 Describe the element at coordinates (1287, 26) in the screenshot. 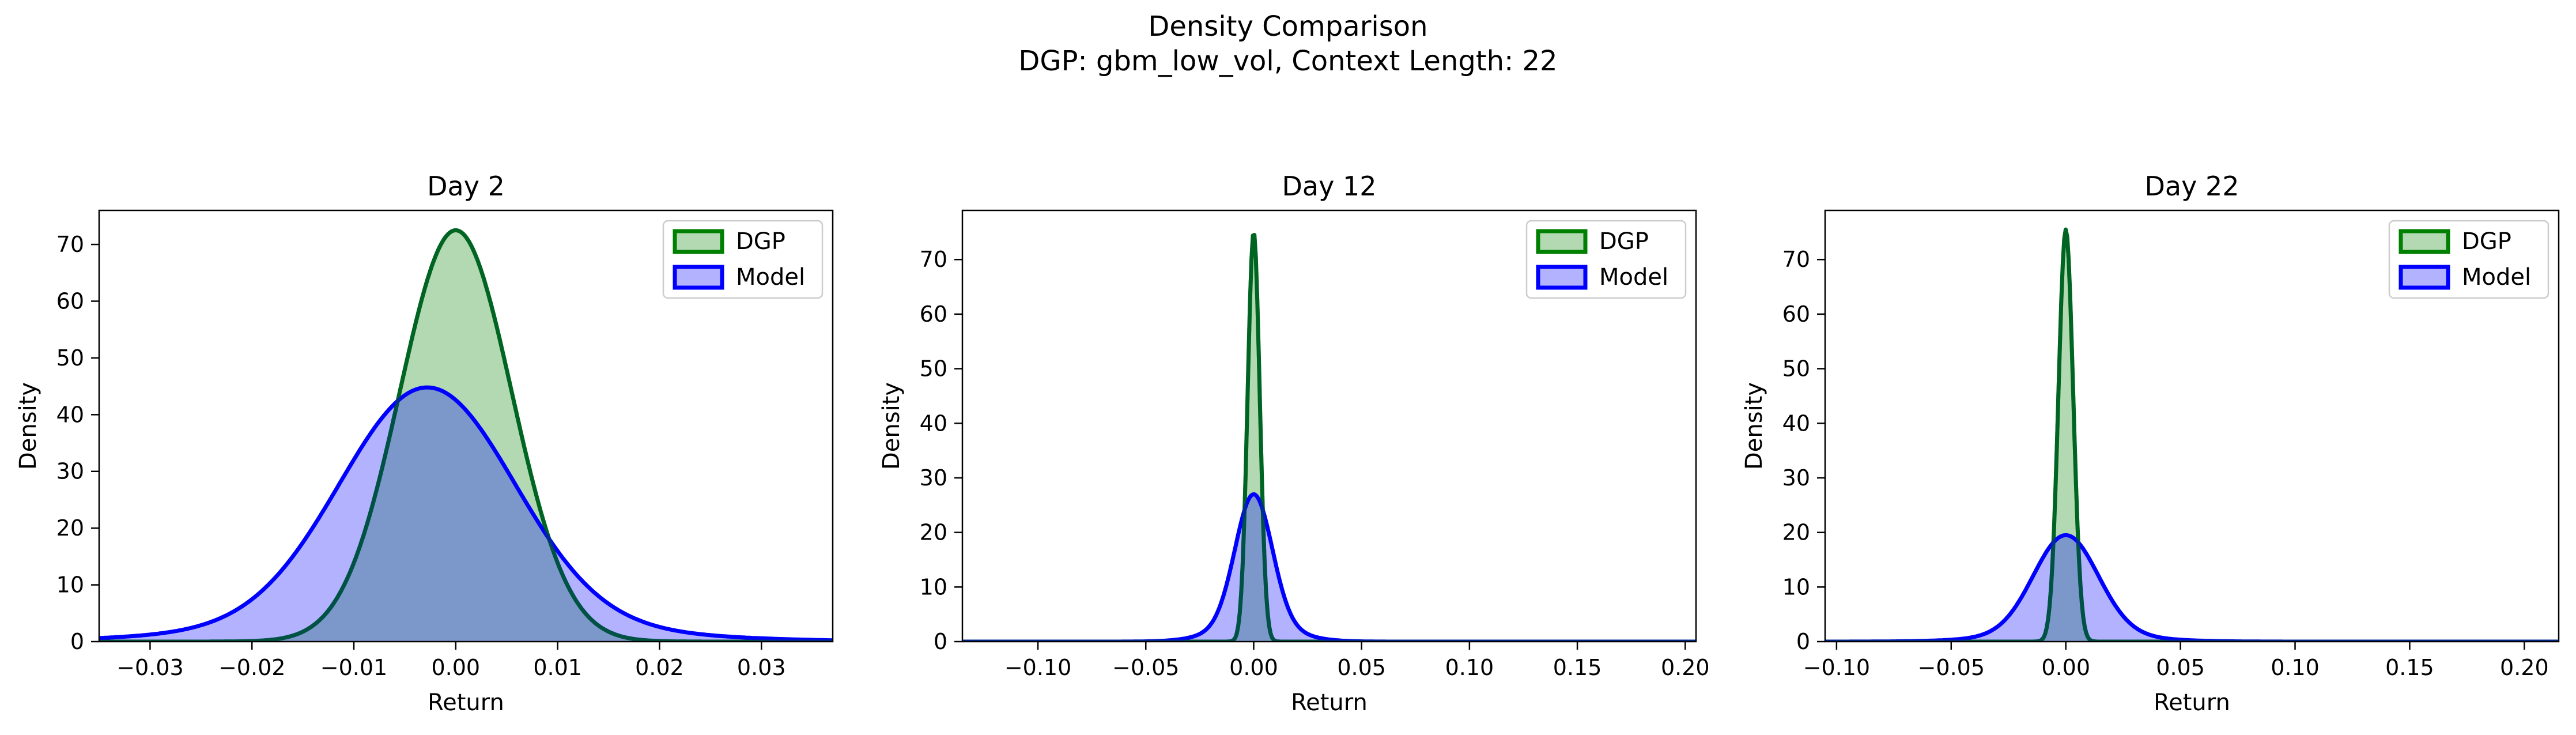

I see `figure-title: Density Comparison` at that location.